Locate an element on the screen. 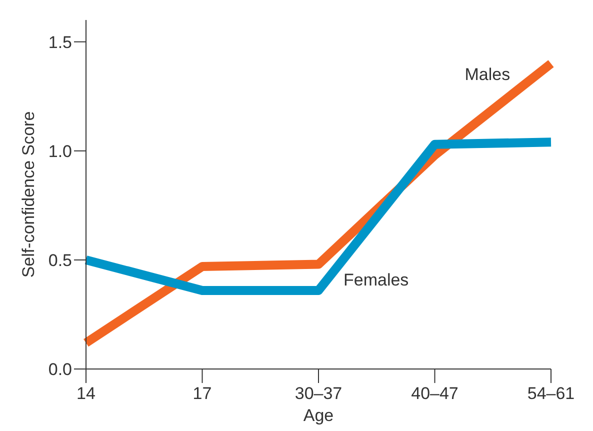 The width and height of the screenshot is (593, 431). x-tick-label: 14 is located at coordinates (86, 394).